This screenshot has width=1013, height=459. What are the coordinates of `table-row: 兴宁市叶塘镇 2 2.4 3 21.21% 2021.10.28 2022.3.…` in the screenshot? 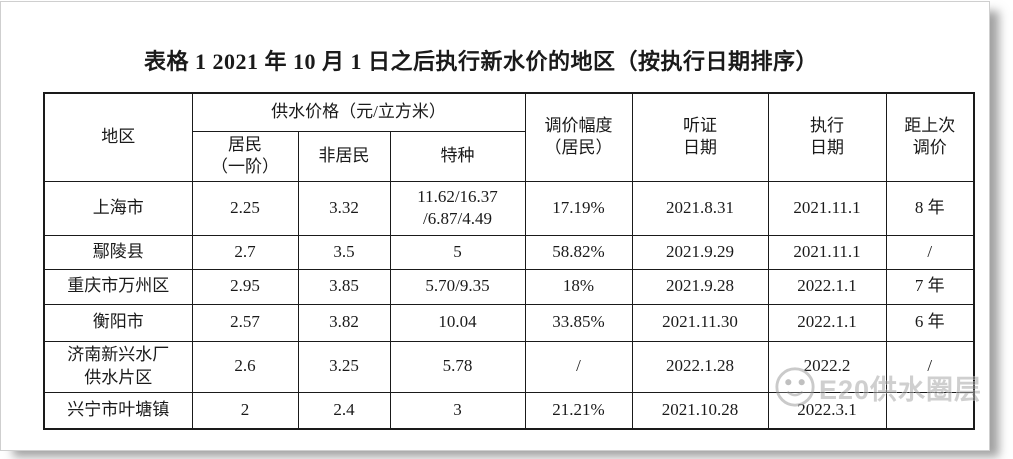 It's located at (509, 410).